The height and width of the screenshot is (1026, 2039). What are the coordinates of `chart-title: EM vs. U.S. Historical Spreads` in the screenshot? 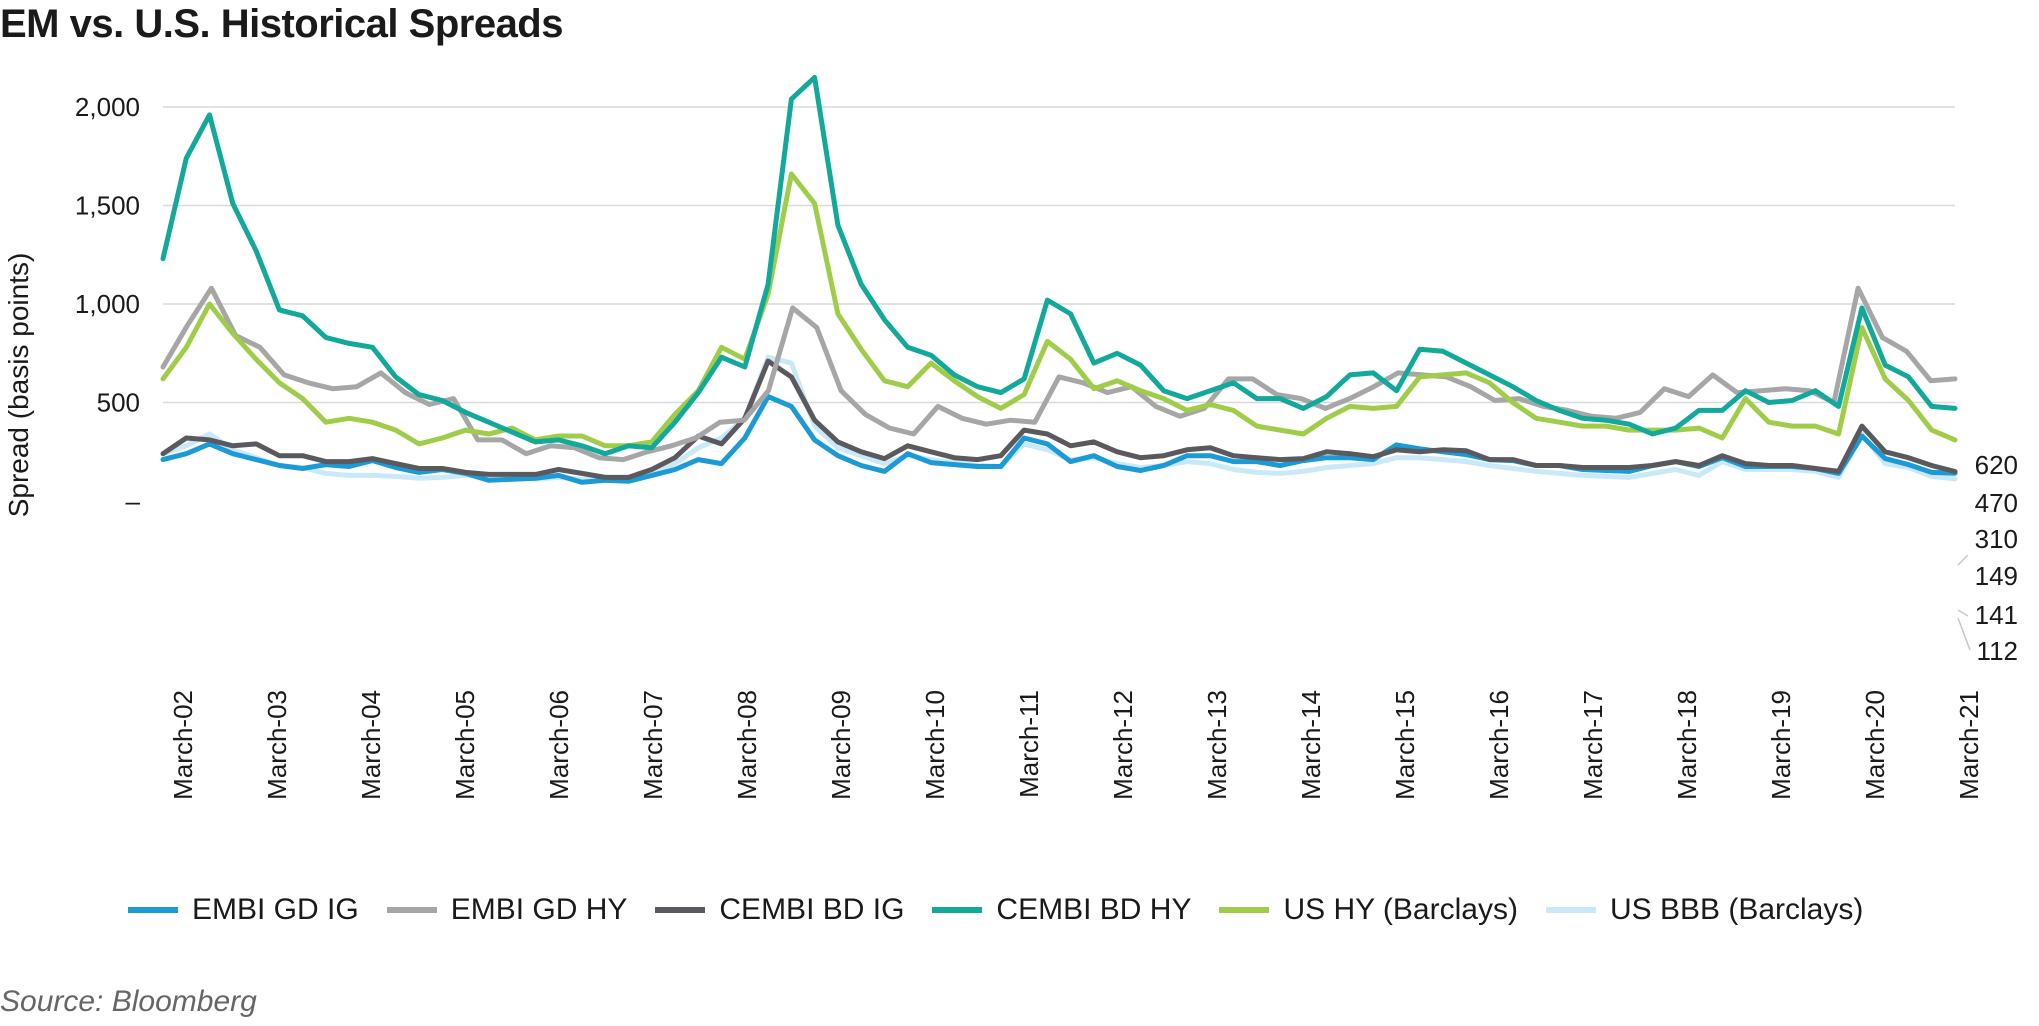 It's located at (282, 24).